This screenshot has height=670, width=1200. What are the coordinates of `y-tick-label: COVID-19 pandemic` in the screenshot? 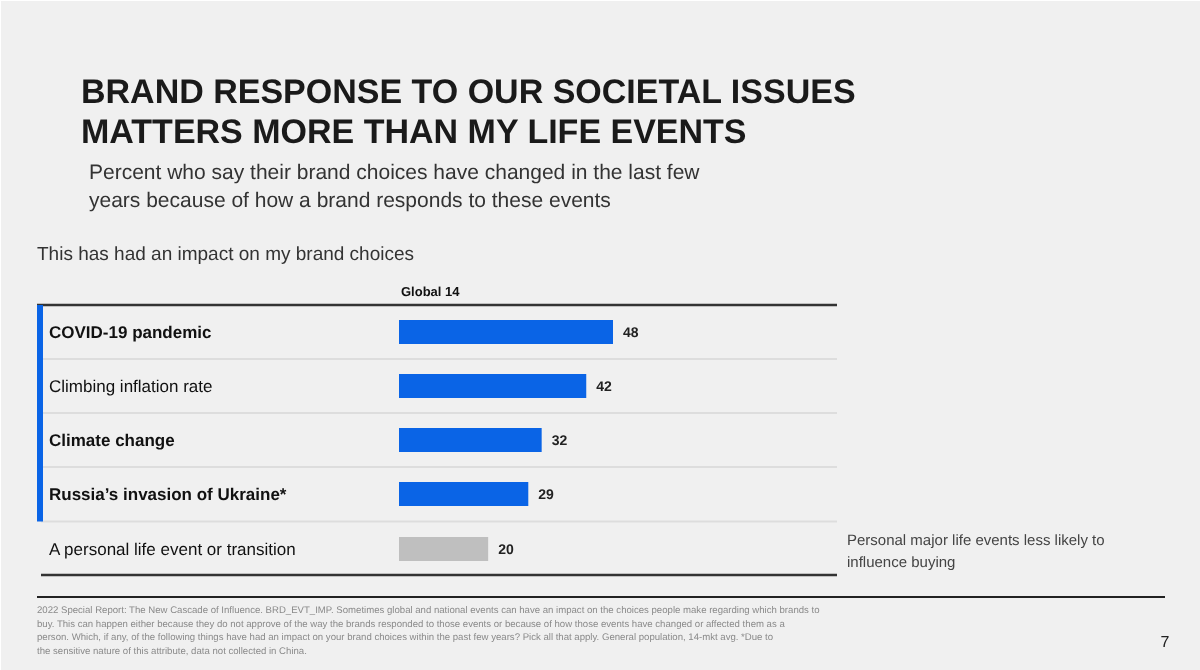 It's located at (131, 332).